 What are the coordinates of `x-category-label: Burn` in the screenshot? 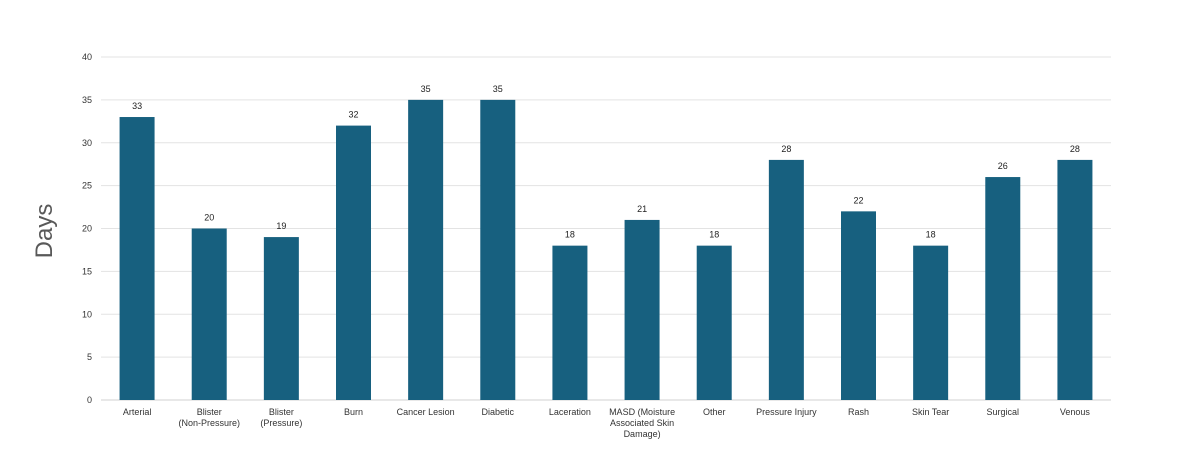 It's located at (353, 412).